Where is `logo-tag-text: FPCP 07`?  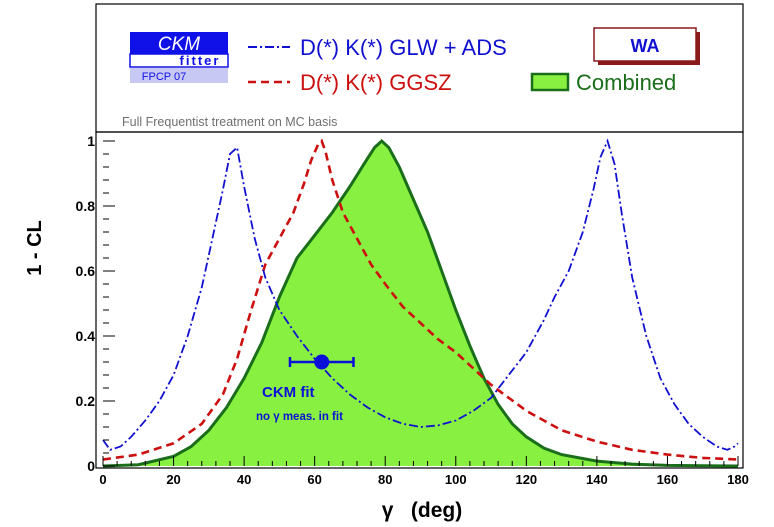 logo-tag-text: FPCP 07 is located at coordinates (164, 77).